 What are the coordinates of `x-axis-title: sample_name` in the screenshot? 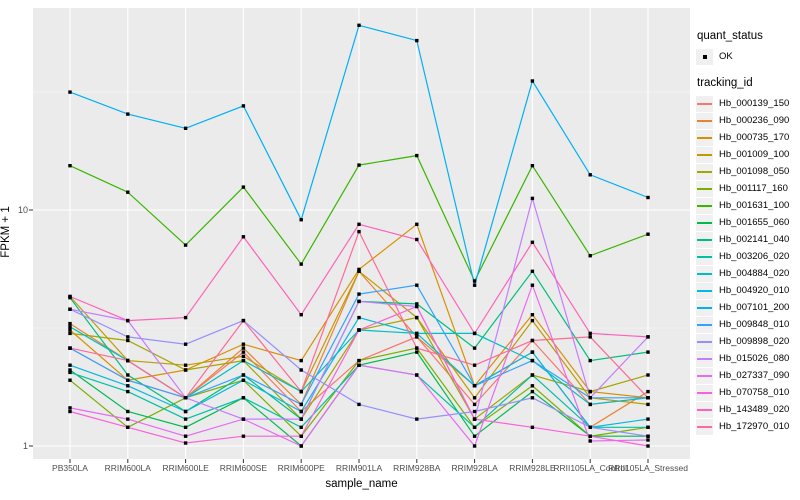 It's located at (361, 484).